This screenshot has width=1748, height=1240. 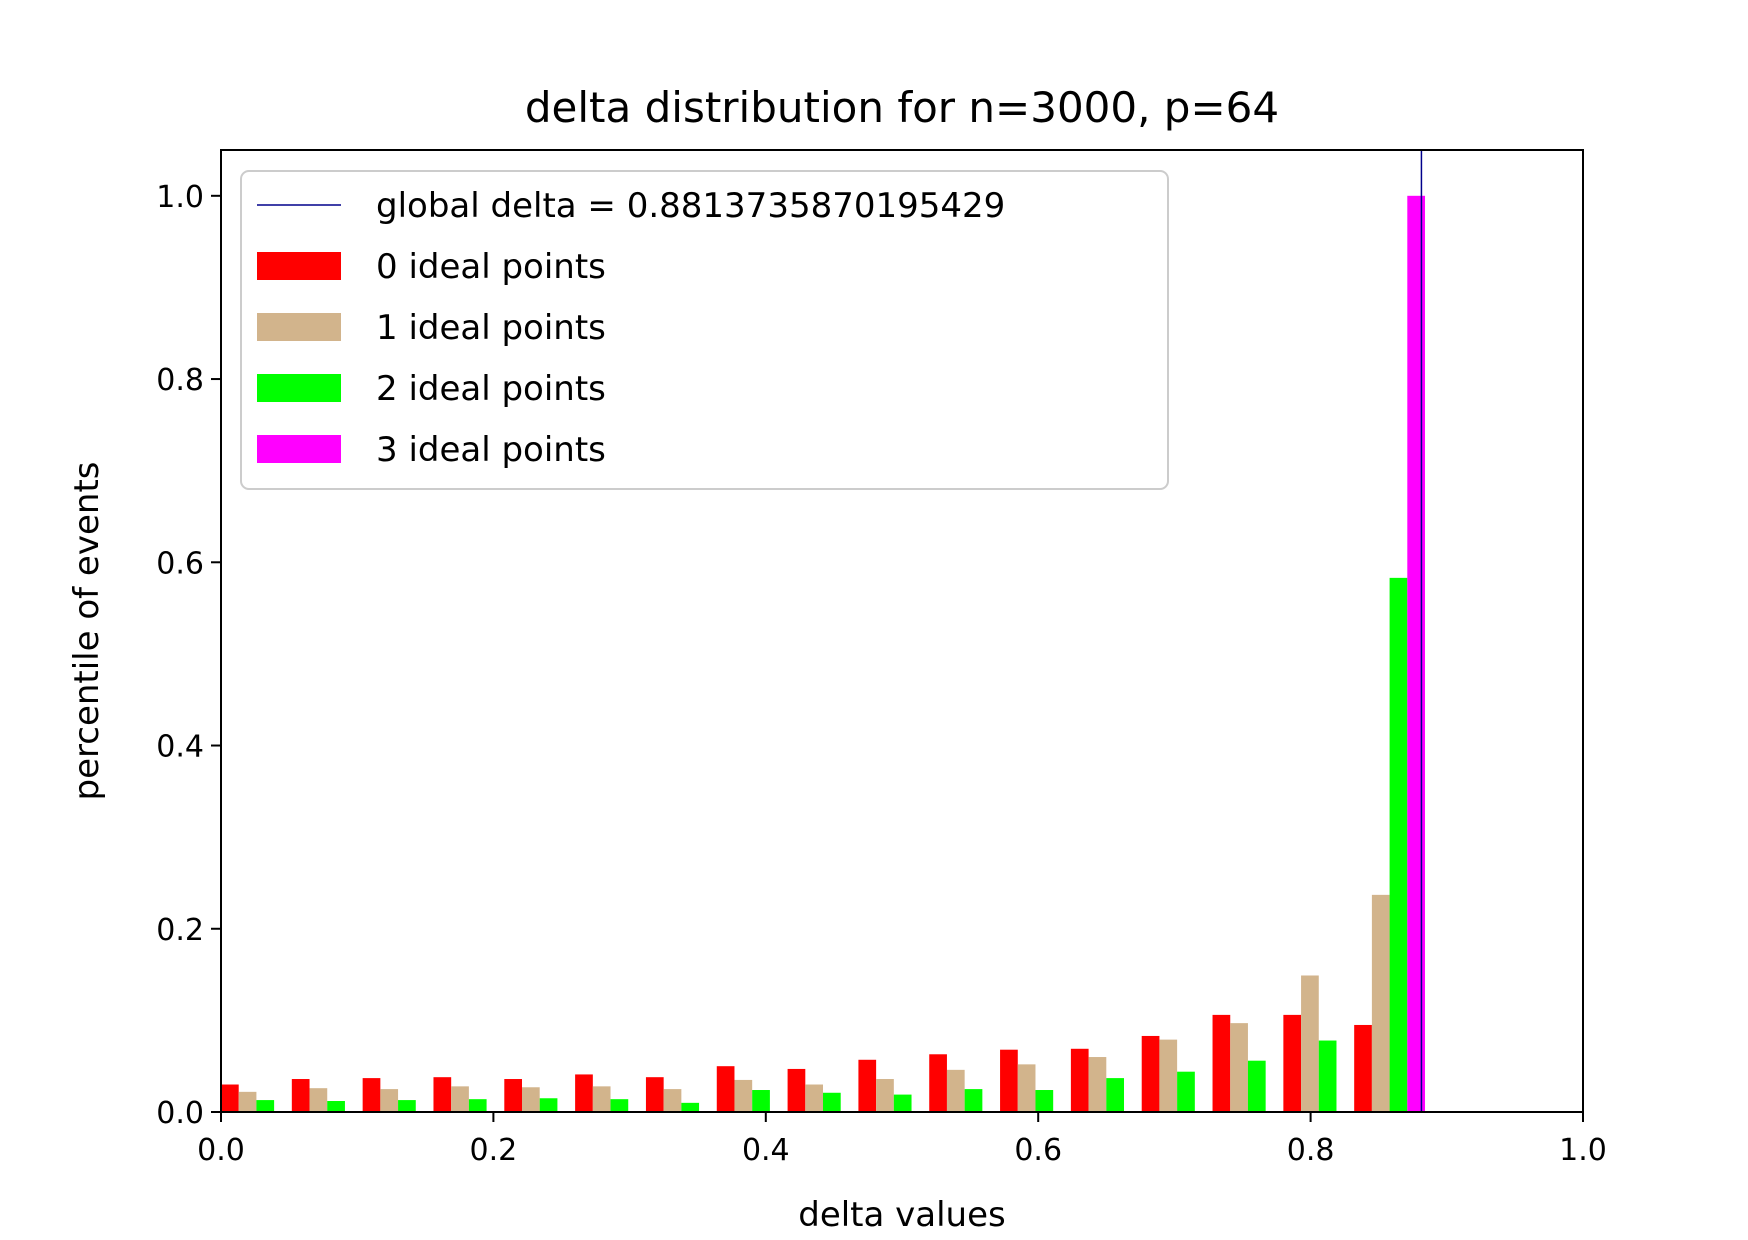 I want to click on legend-label-reference-line: global delta = 0.8813735870195429, so click(x=690, y=206).